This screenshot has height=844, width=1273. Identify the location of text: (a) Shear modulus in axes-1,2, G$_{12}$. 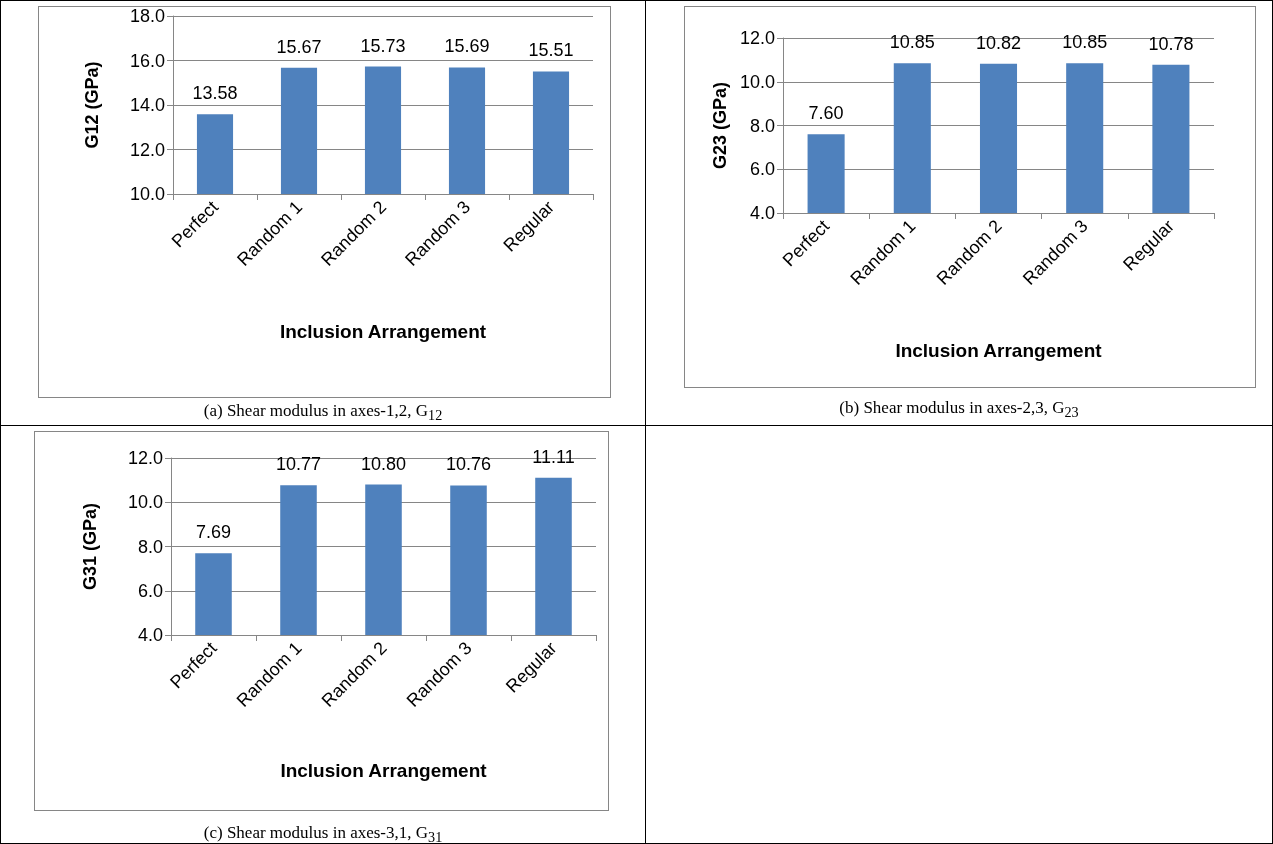
(323, 413).